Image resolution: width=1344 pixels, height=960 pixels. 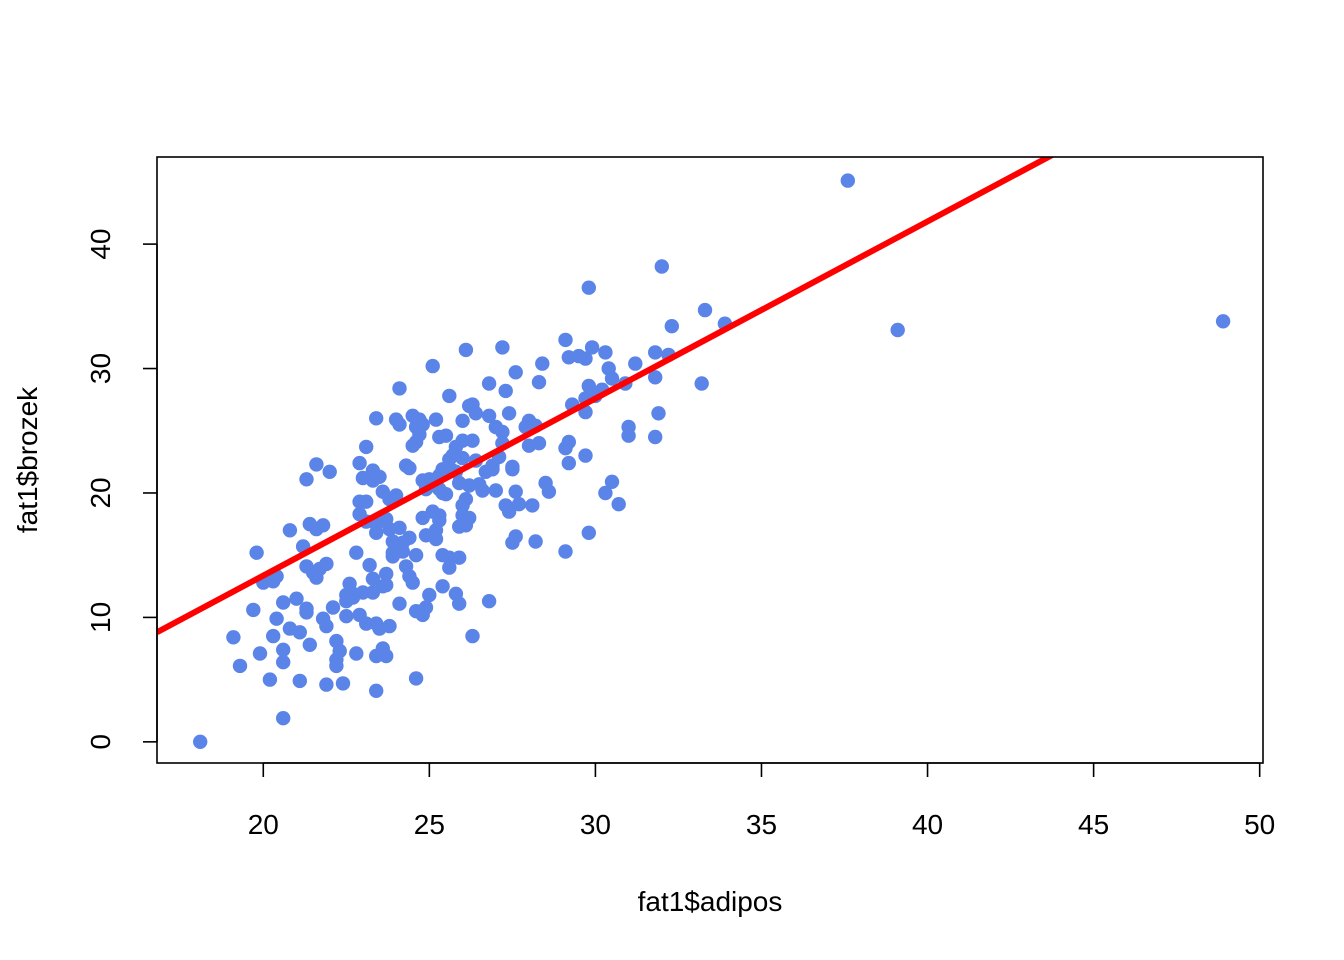 I want to click on x-tick-label: 50, so click(x=1259, y=824).